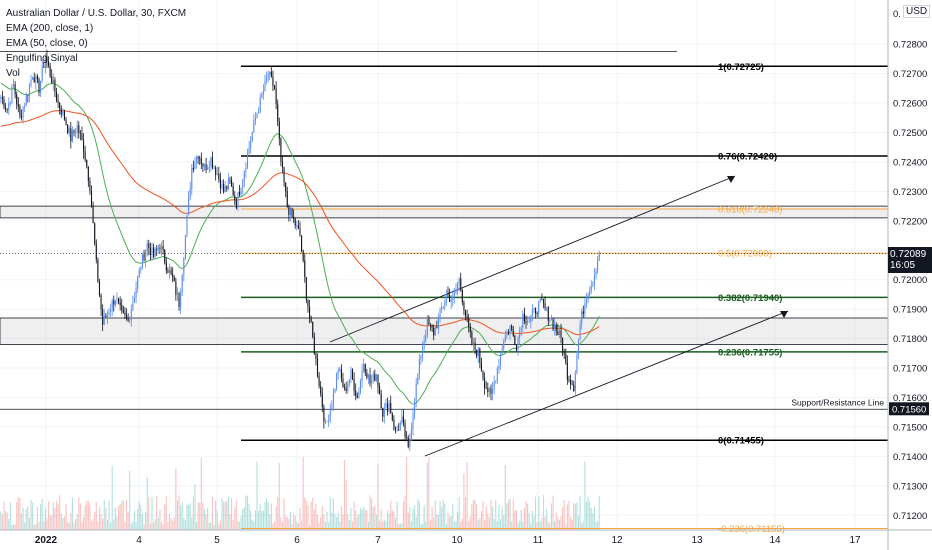  I want to click on currency-label: USD, so click(917, 11).